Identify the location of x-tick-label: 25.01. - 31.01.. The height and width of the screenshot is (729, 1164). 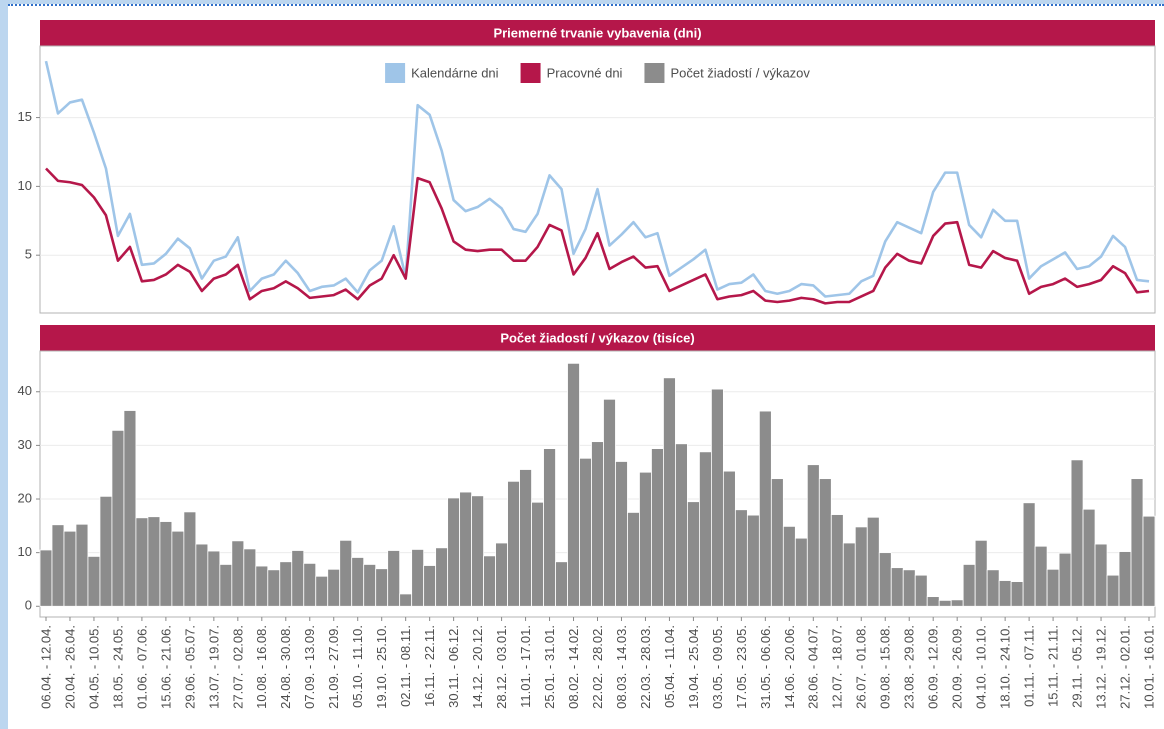
(549, 667).